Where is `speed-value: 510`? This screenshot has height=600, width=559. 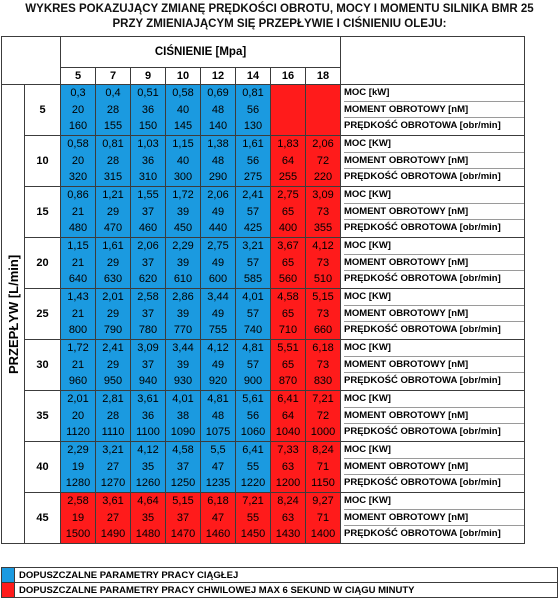
speed-value: 510 is located at coordinates (323, 279).